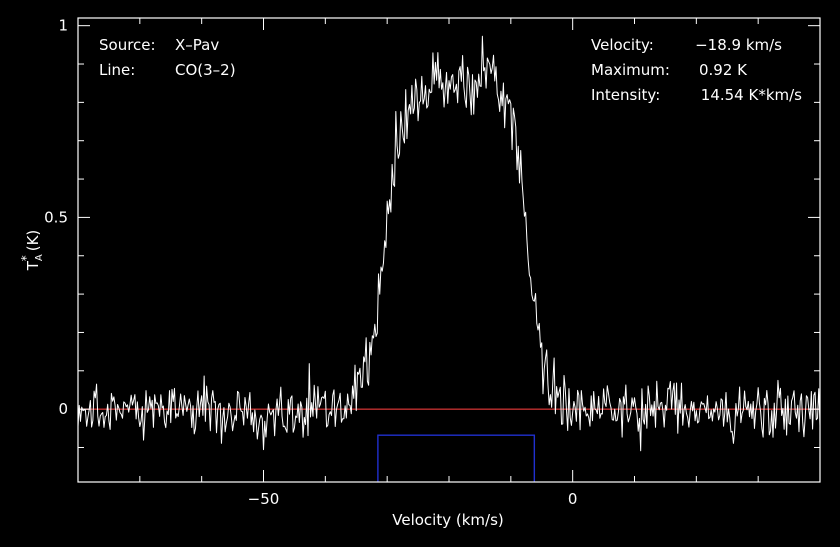 The image size is (840, 547). What do you see at coordinates (205, 70) in the screenshot?
I see `line-value: CO(3–2)` at bounding box center [205, 70].